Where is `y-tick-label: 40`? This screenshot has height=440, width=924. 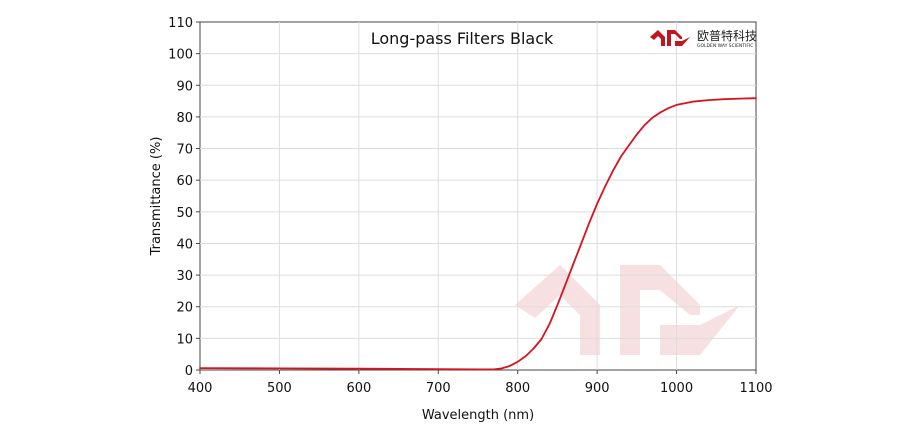
y-tick-label: 40 is located at coordinates (184, 244).